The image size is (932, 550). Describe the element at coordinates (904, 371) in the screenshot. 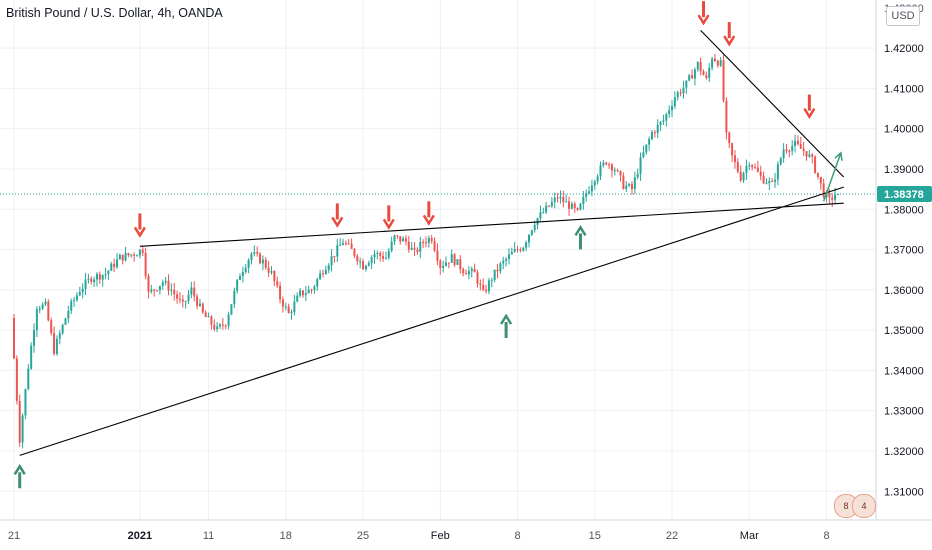

I see `price-tick-label: 1.34000` at that location.